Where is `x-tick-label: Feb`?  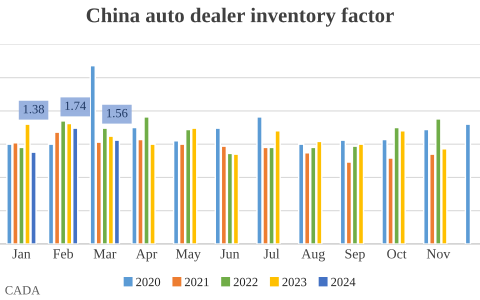 x-tick-label: Feb is located at coordinates (63, 253).